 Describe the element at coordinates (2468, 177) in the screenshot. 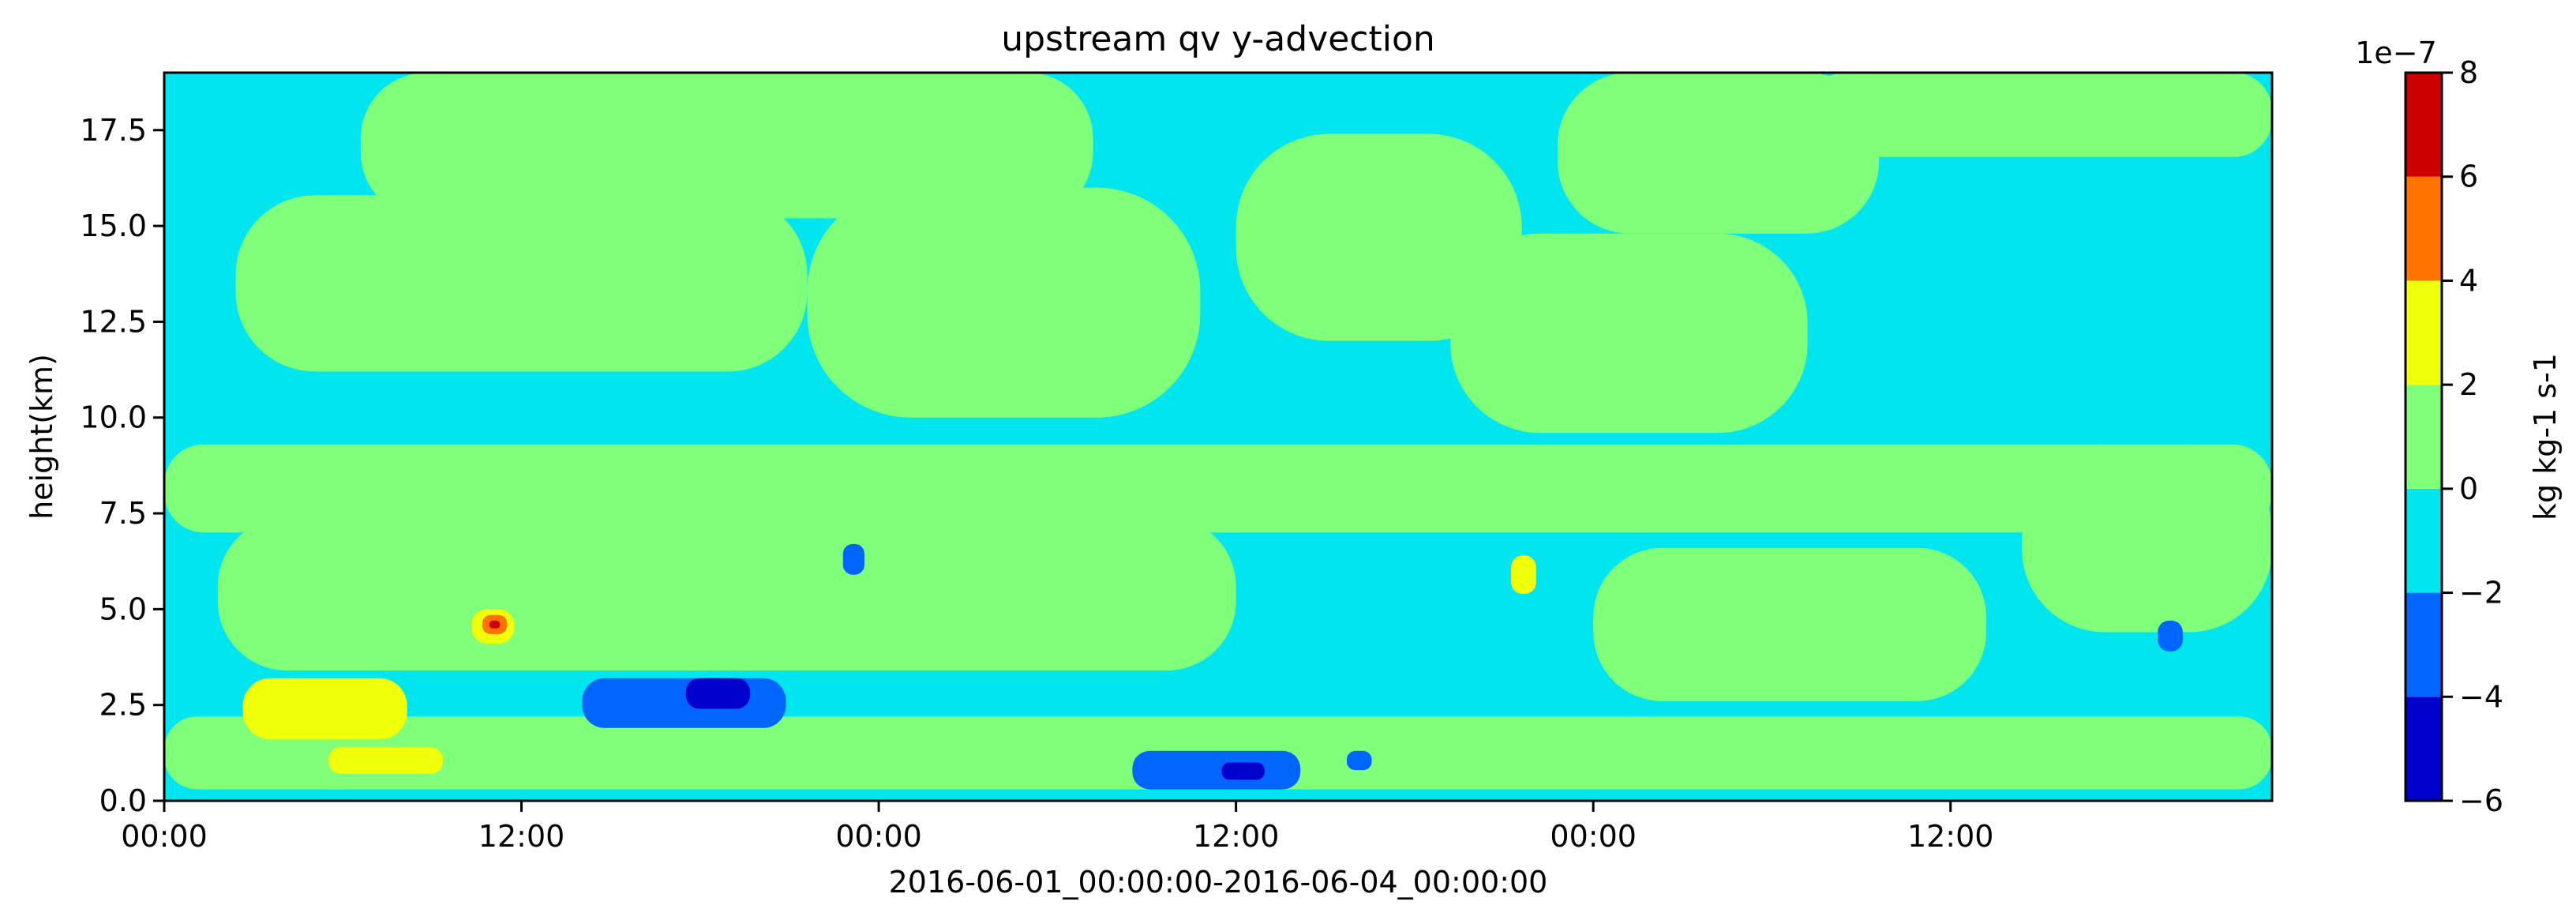

I see `colorbar-tick-label: 6` at that location.